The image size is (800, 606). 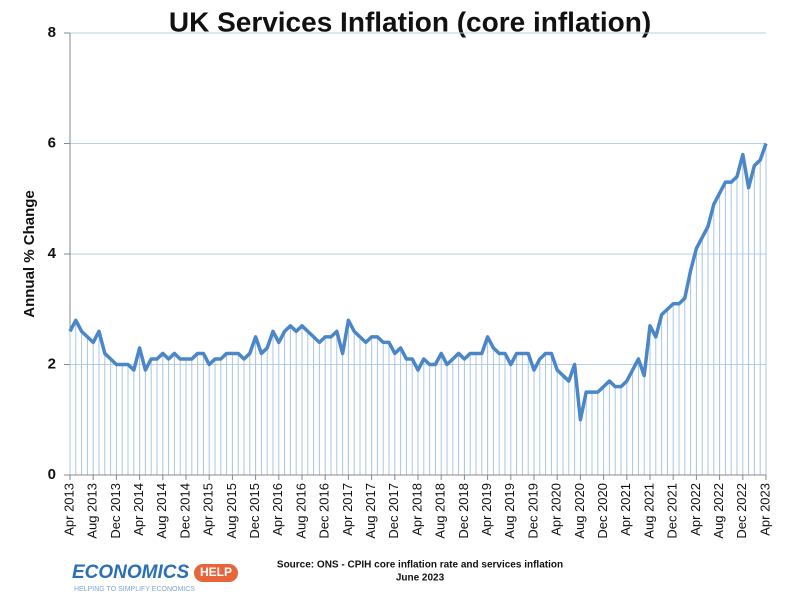 What do you see at coordinates (556, 509) in the screenshot?
I see `x-tick-label: Apr 2020` at bounding box center [556, 509].